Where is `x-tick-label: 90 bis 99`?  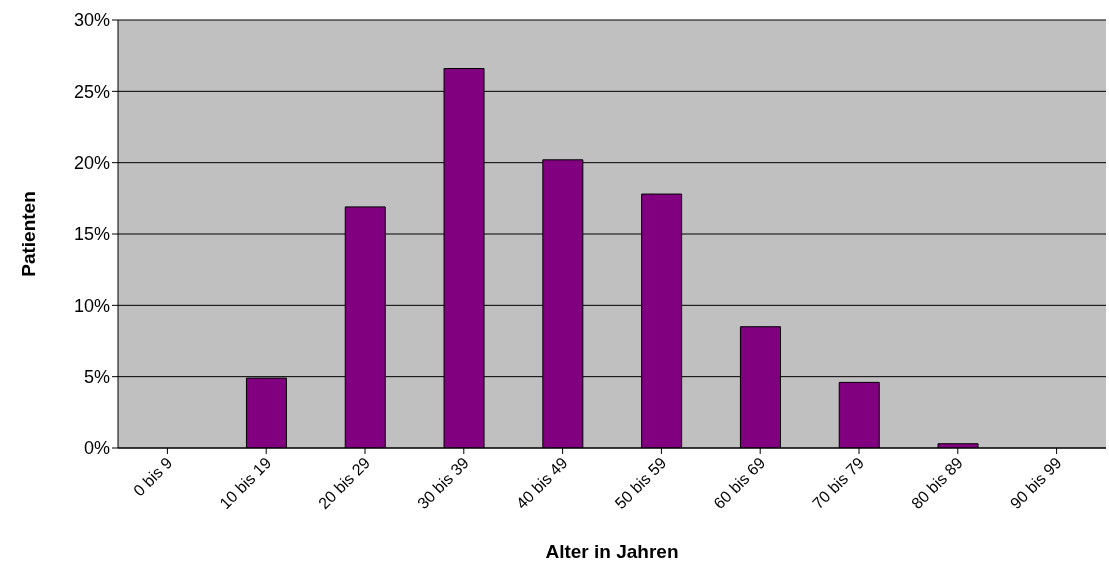
x-tick-label: 90 bis 99 is located at coordinates (1035, 483).